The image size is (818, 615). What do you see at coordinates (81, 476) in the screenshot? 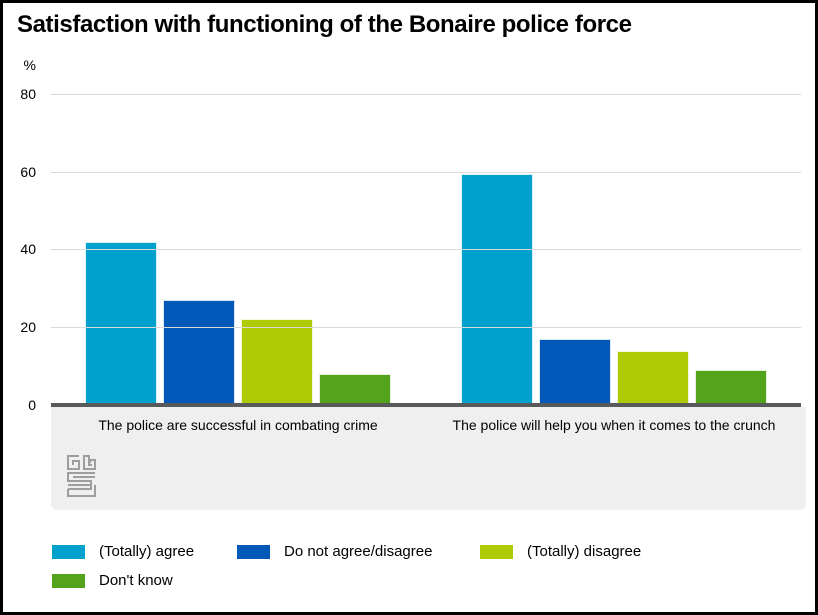
I see `cbs-logo` at bounding box center [81, 476].